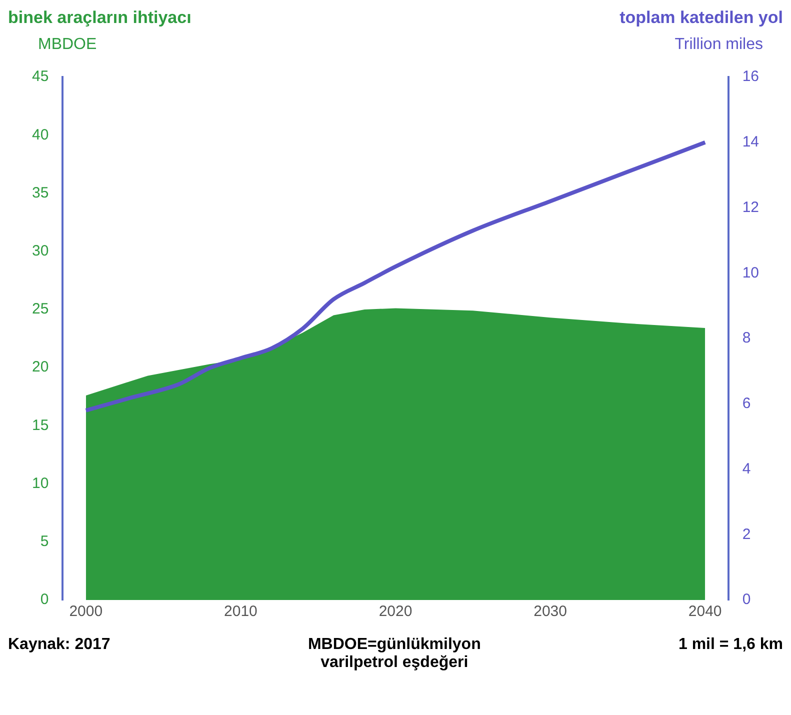 The width and height of the screenshot is (791, 715). What do you see at coordinates (59, 645) in the screenshot?
I see `text: Kaynak: 2017` at bounding box center [59, 645].